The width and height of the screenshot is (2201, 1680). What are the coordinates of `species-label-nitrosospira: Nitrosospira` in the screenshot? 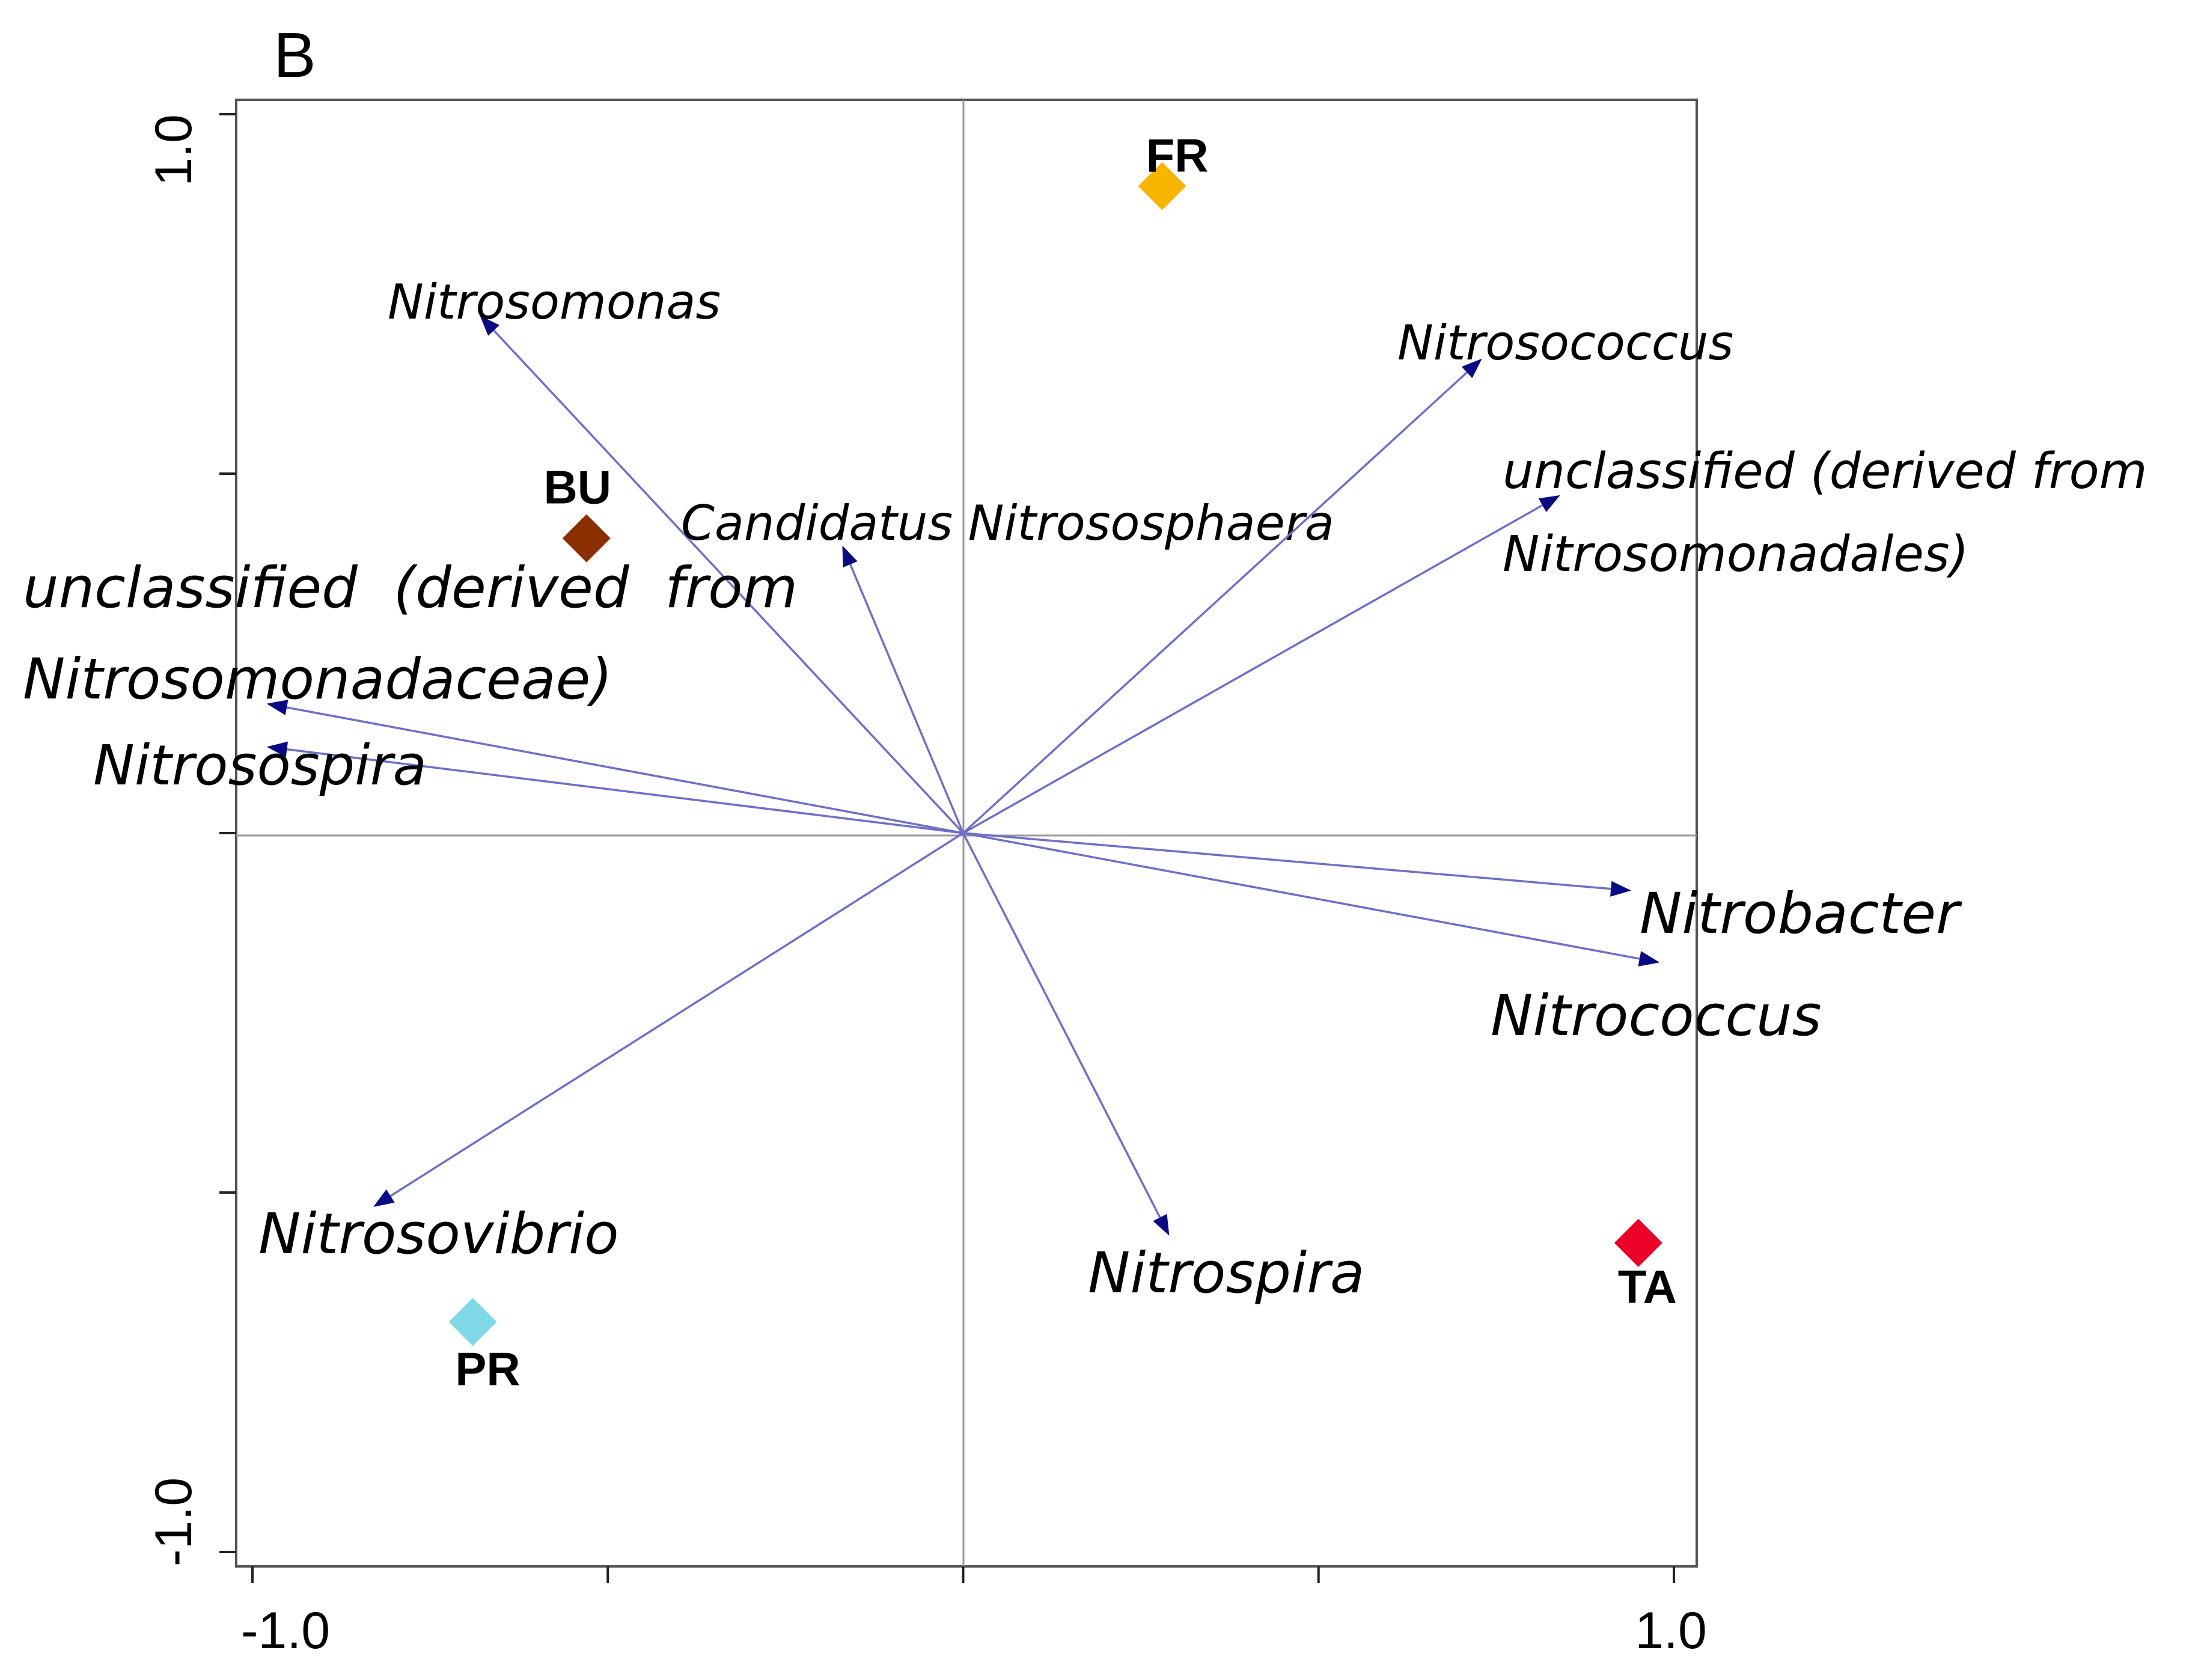 It's located at (260, 766).